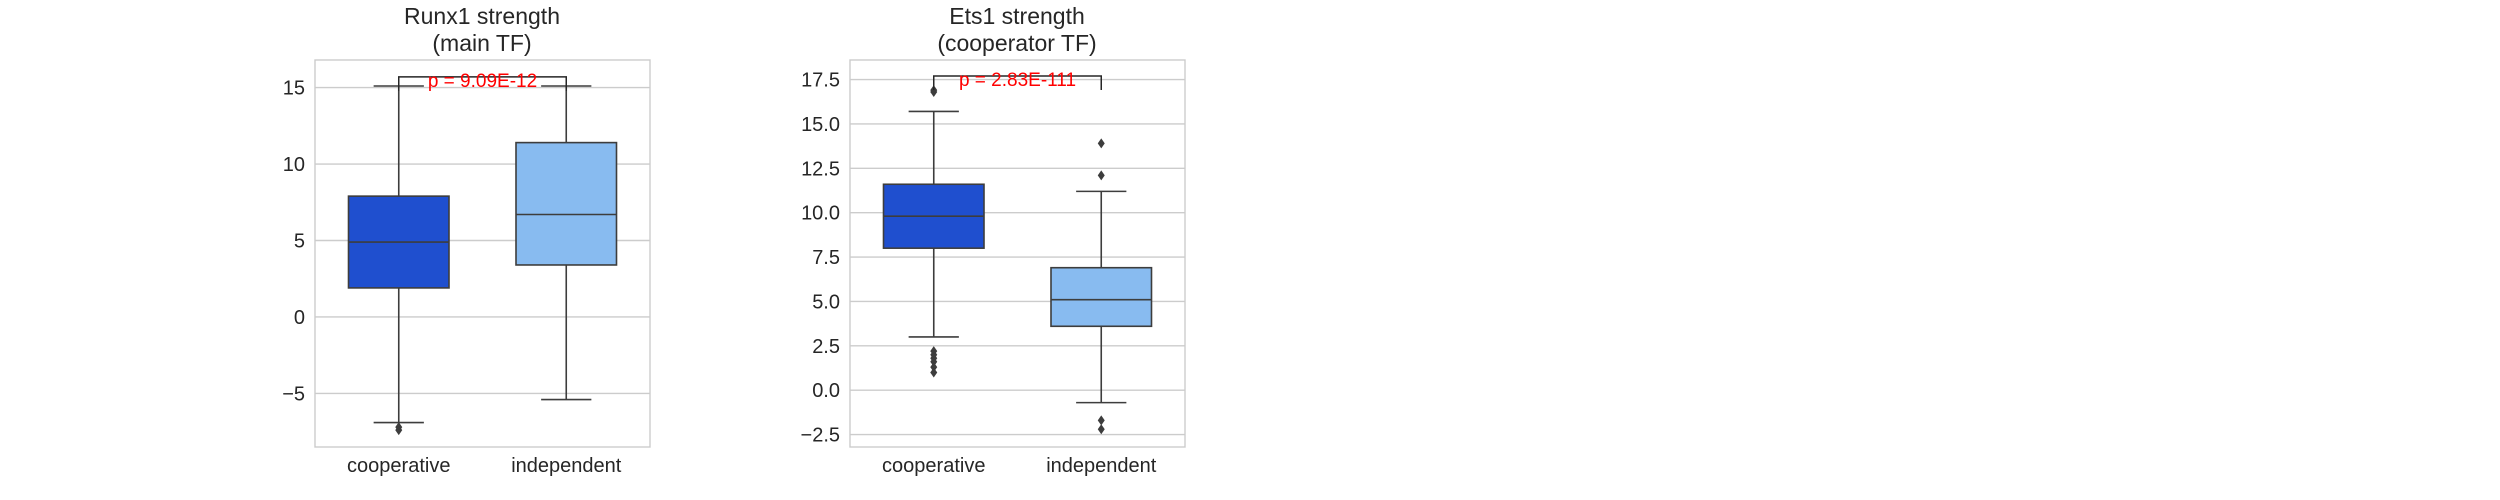 Image resolution: width=2500 pixels, height=500 pixels. I want to click on y-tick-label: 0, so click(299, 318).